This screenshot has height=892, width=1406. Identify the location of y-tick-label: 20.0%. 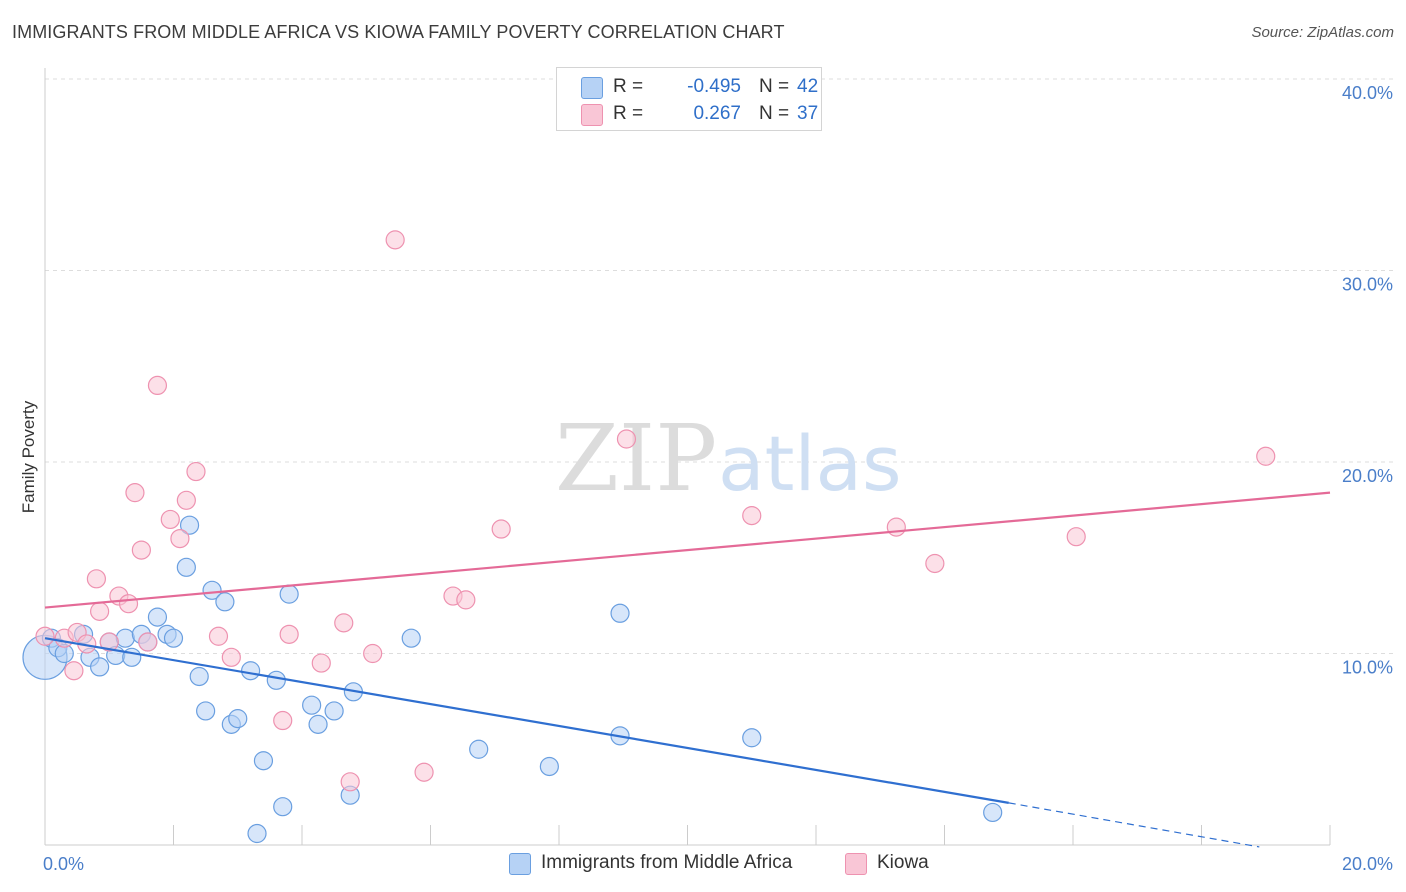
(1367, 476).